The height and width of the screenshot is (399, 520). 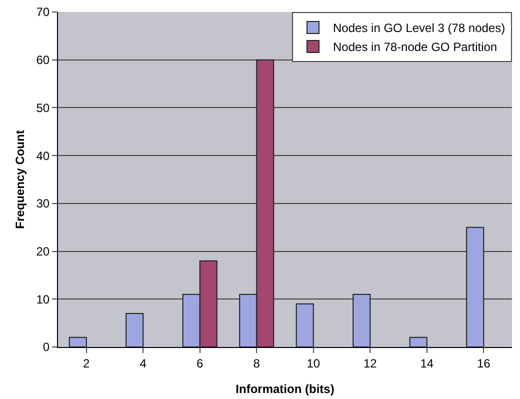 I want to click on y-tick-label: 10, so click(x=43, y=299).